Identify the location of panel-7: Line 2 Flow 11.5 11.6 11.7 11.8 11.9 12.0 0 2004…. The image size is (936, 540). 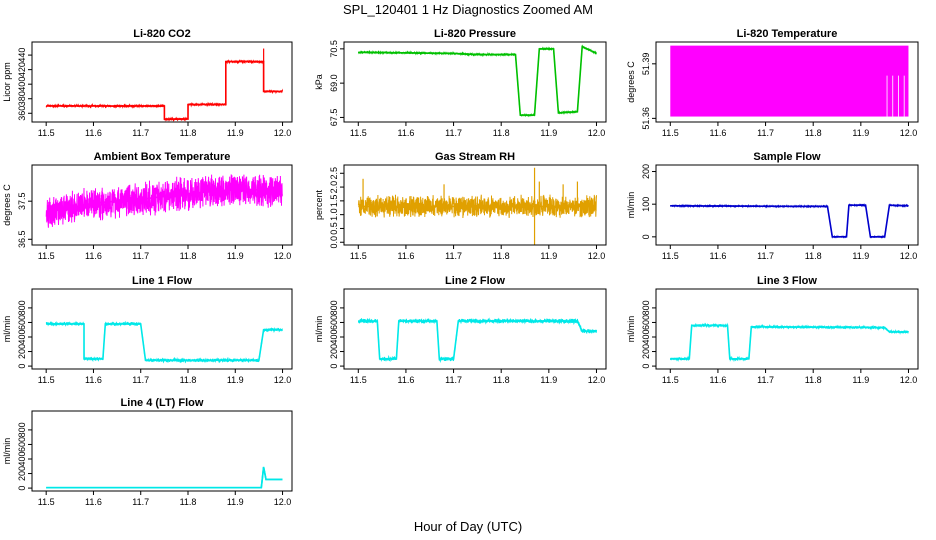
(460, 330).